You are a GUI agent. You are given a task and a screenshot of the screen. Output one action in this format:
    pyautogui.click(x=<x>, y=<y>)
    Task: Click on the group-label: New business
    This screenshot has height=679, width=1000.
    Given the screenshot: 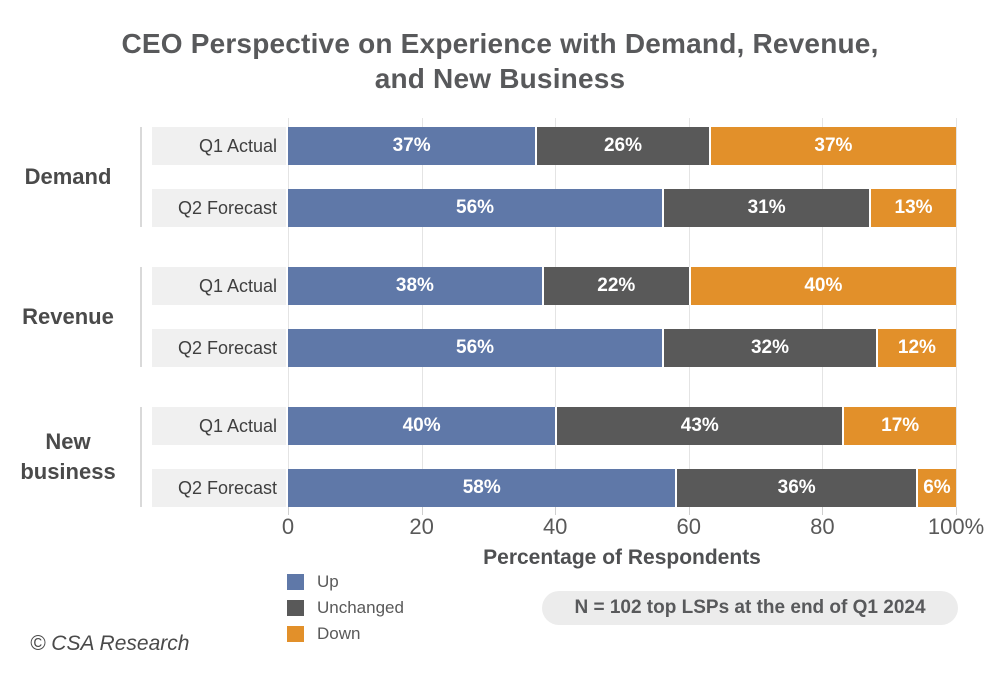 What is the action you would take?
    pyautogui.click(x=68, y=456)
    